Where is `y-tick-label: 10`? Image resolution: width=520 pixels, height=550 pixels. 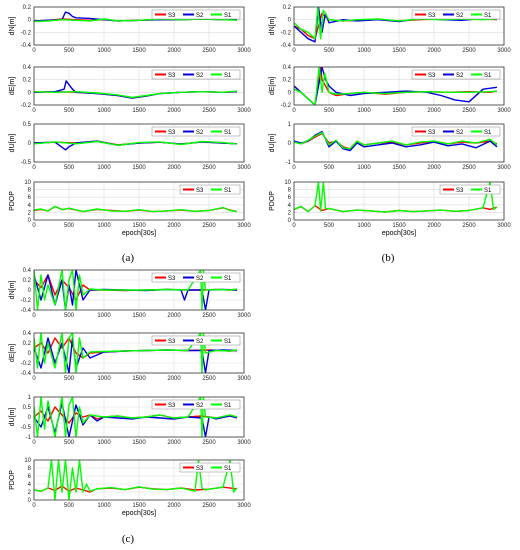 y-tick-label: 10 is located at coordinates (27, 183).